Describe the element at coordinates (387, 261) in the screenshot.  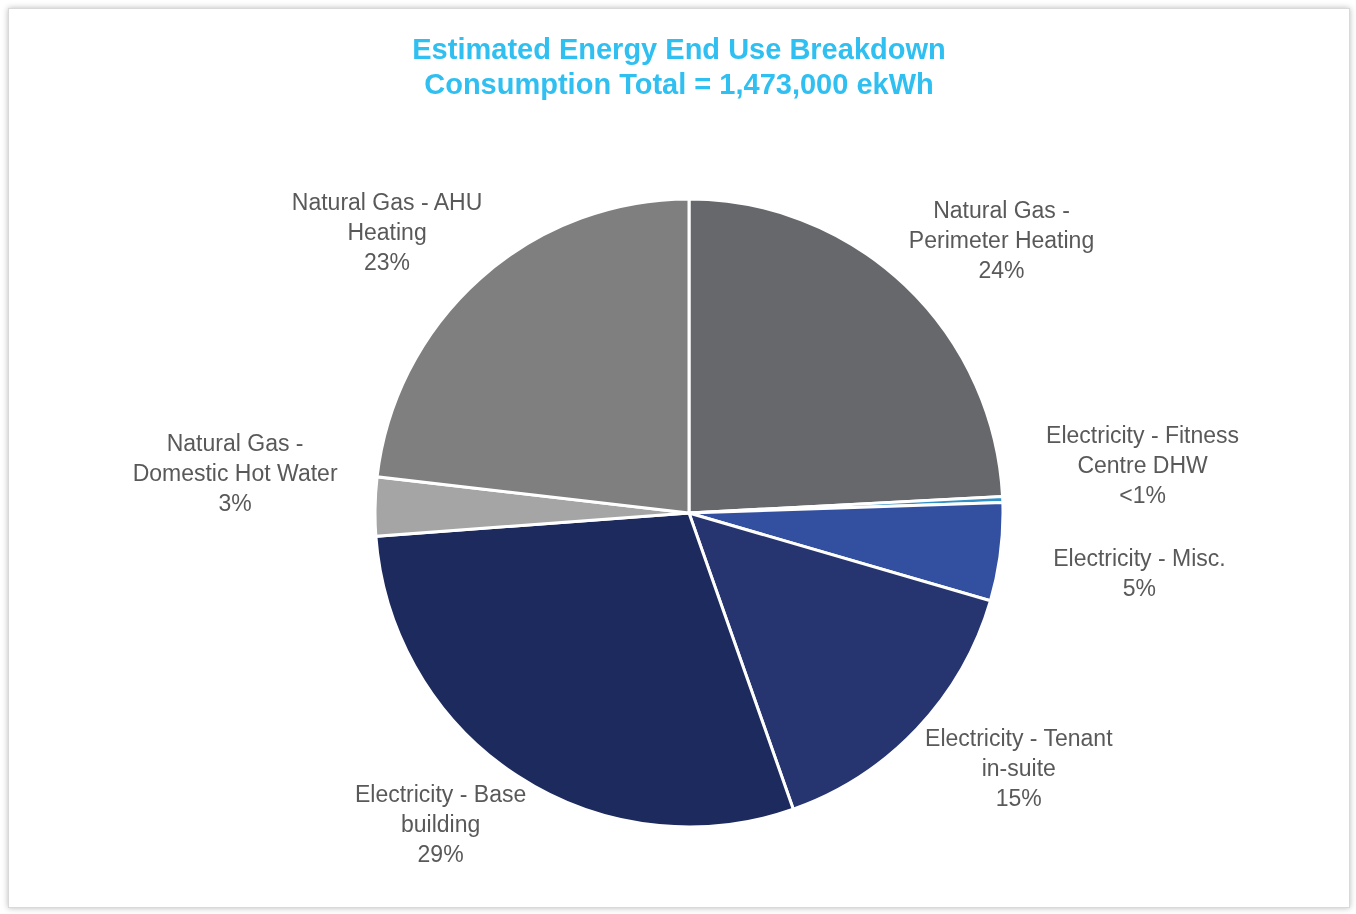
I see `data-label: 23%` at that location.